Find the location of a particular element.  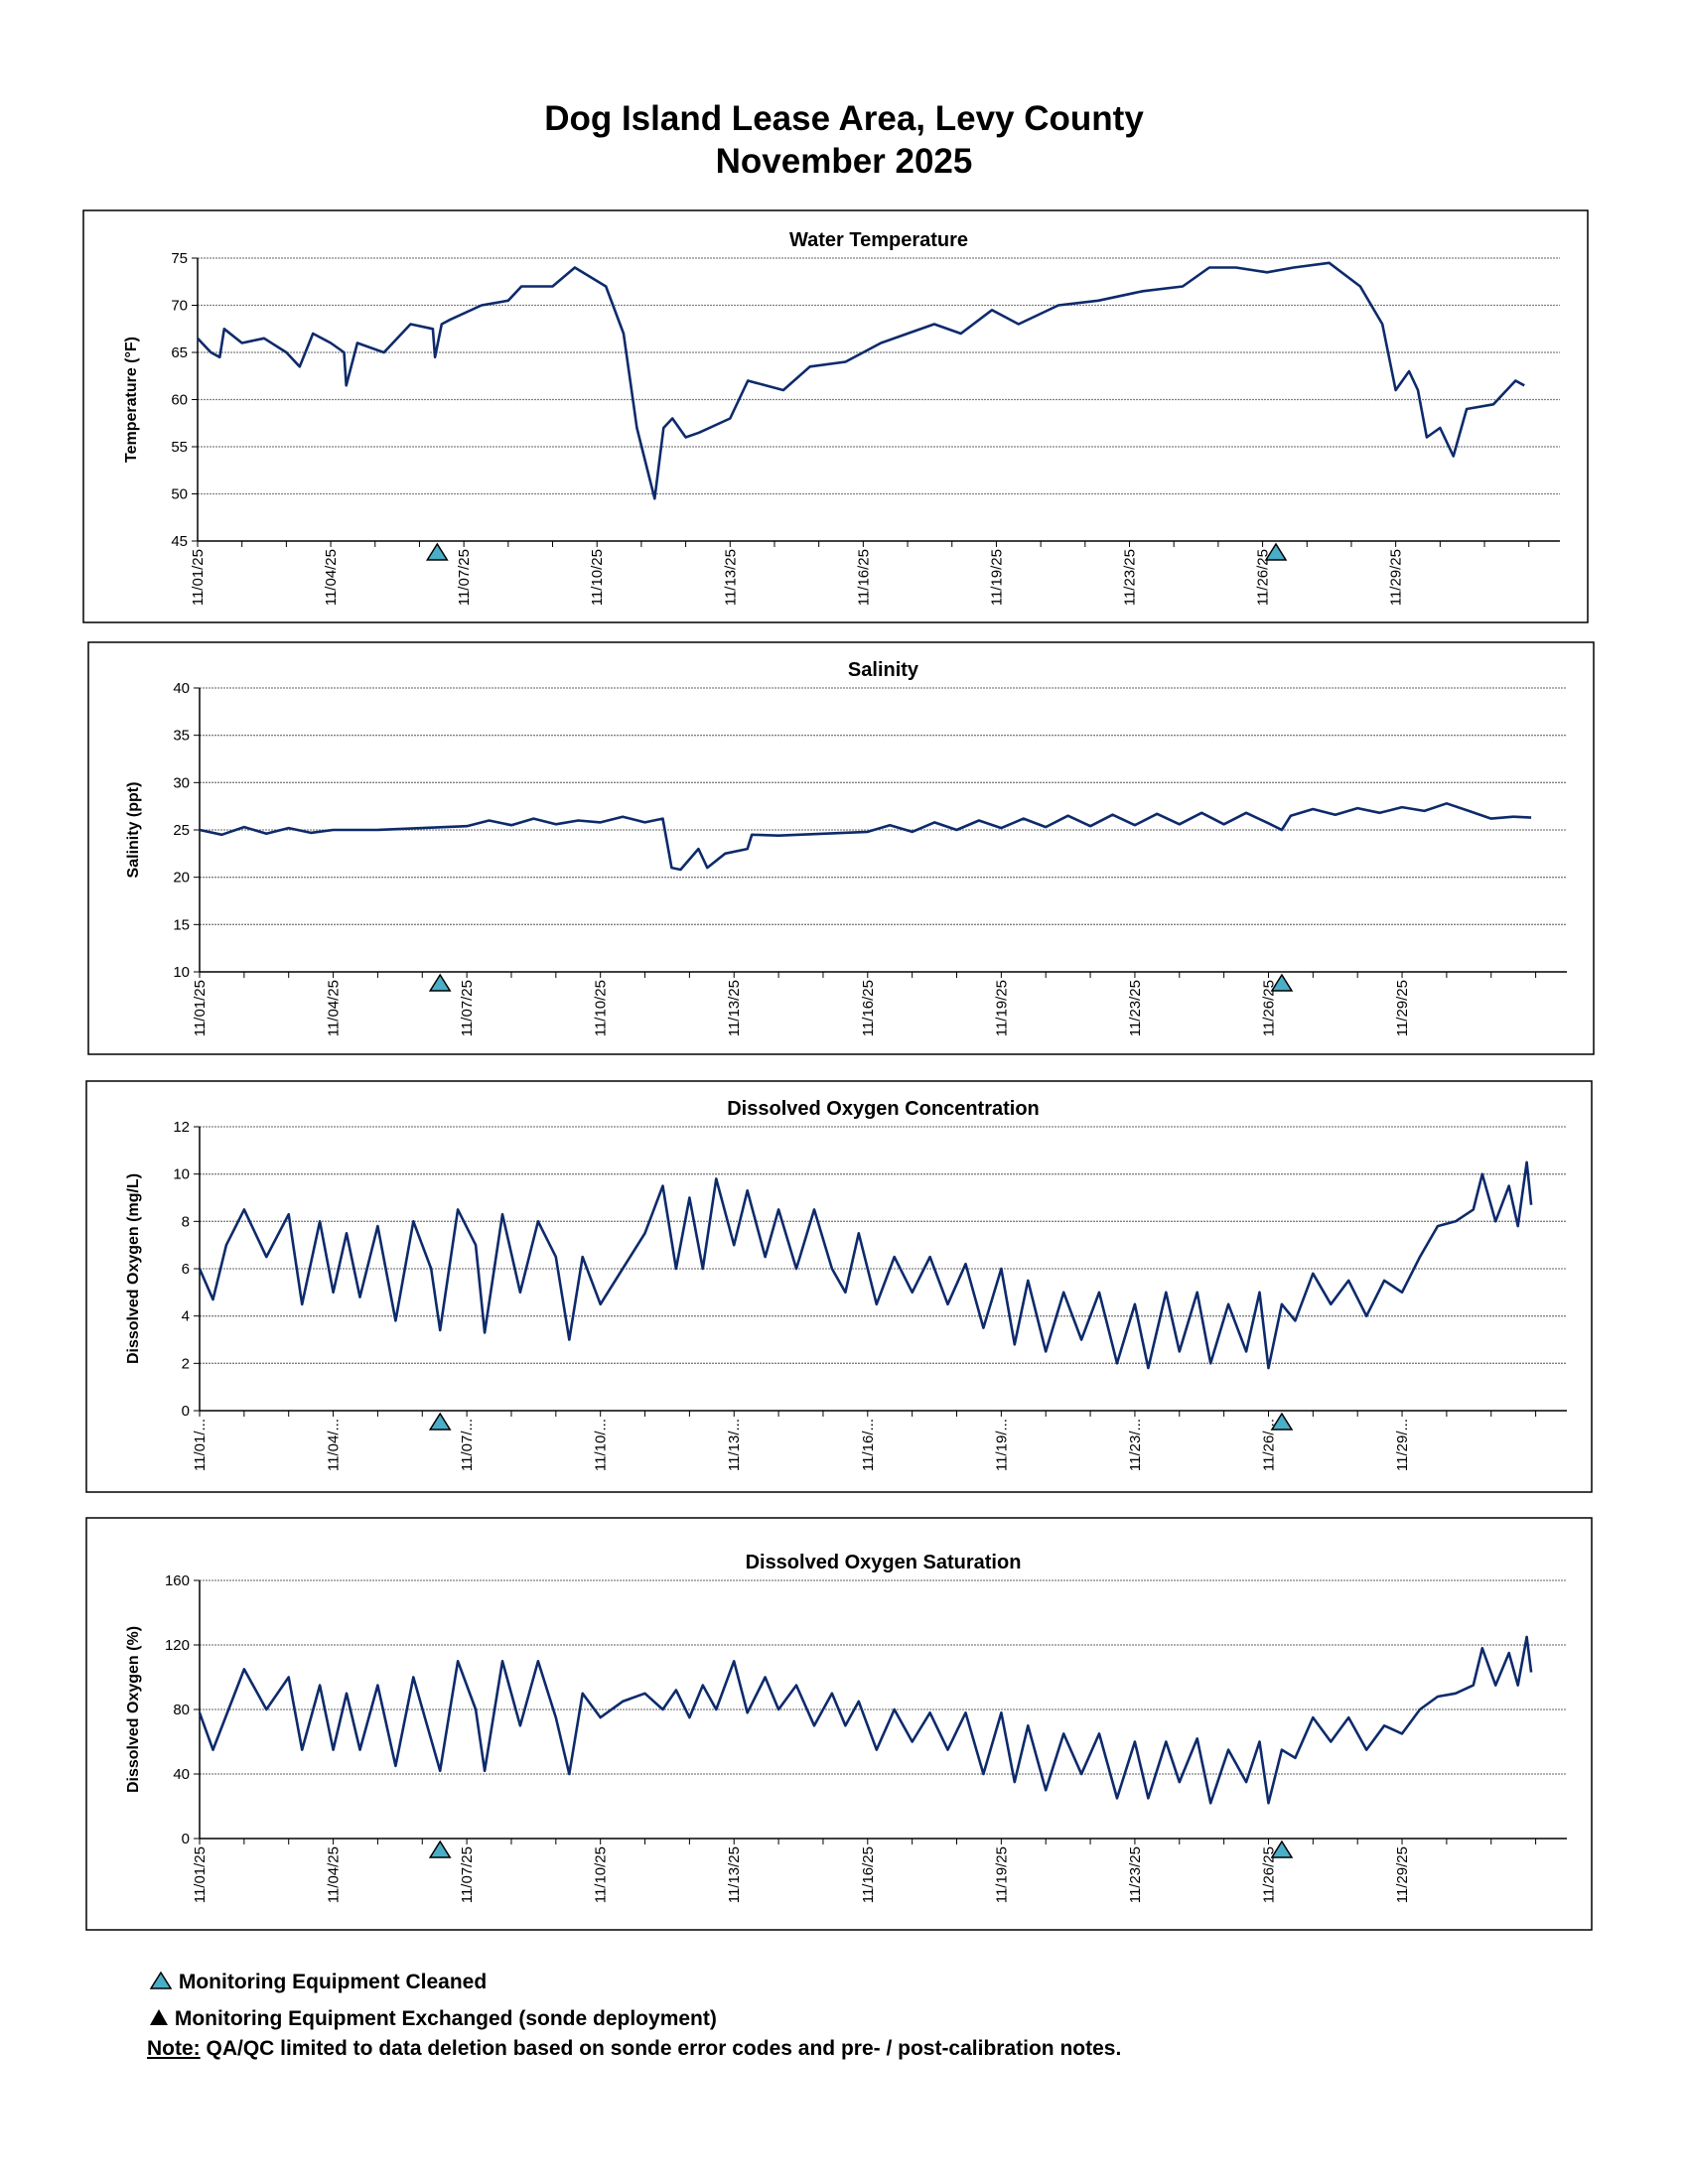

y-tick-label: 6 is located at coordinates (186, 1269).